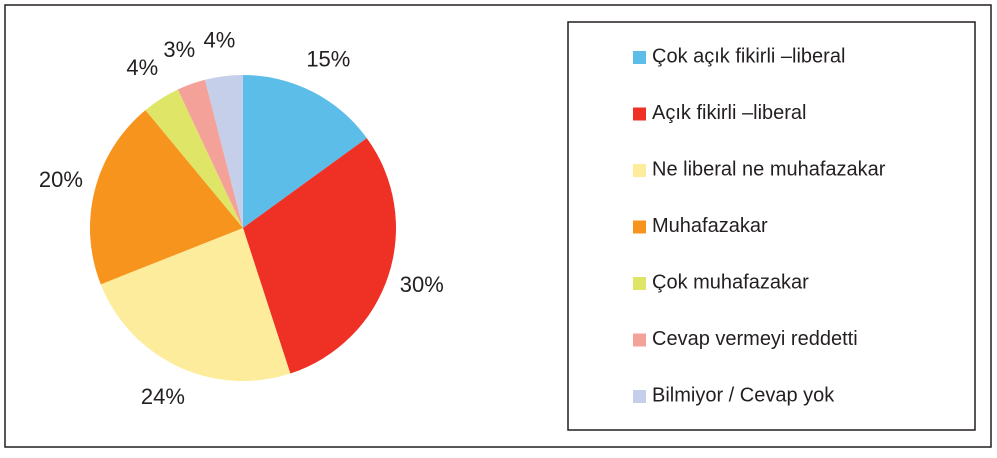  Describe the element at coordinates (163, 396) in the screenshot. I see `data-label: 24%` at that location.